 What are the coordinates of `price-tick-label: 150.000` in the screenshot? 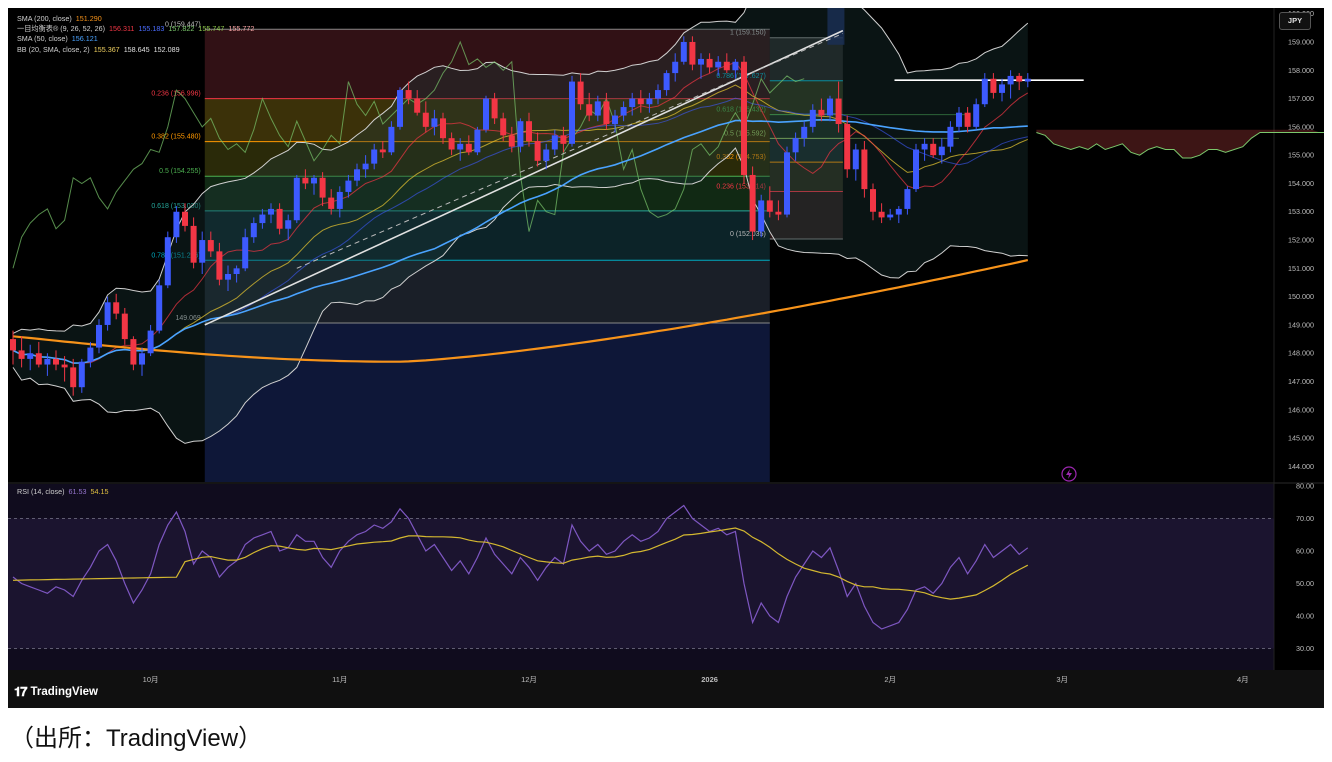 It's located at (1301, 296).